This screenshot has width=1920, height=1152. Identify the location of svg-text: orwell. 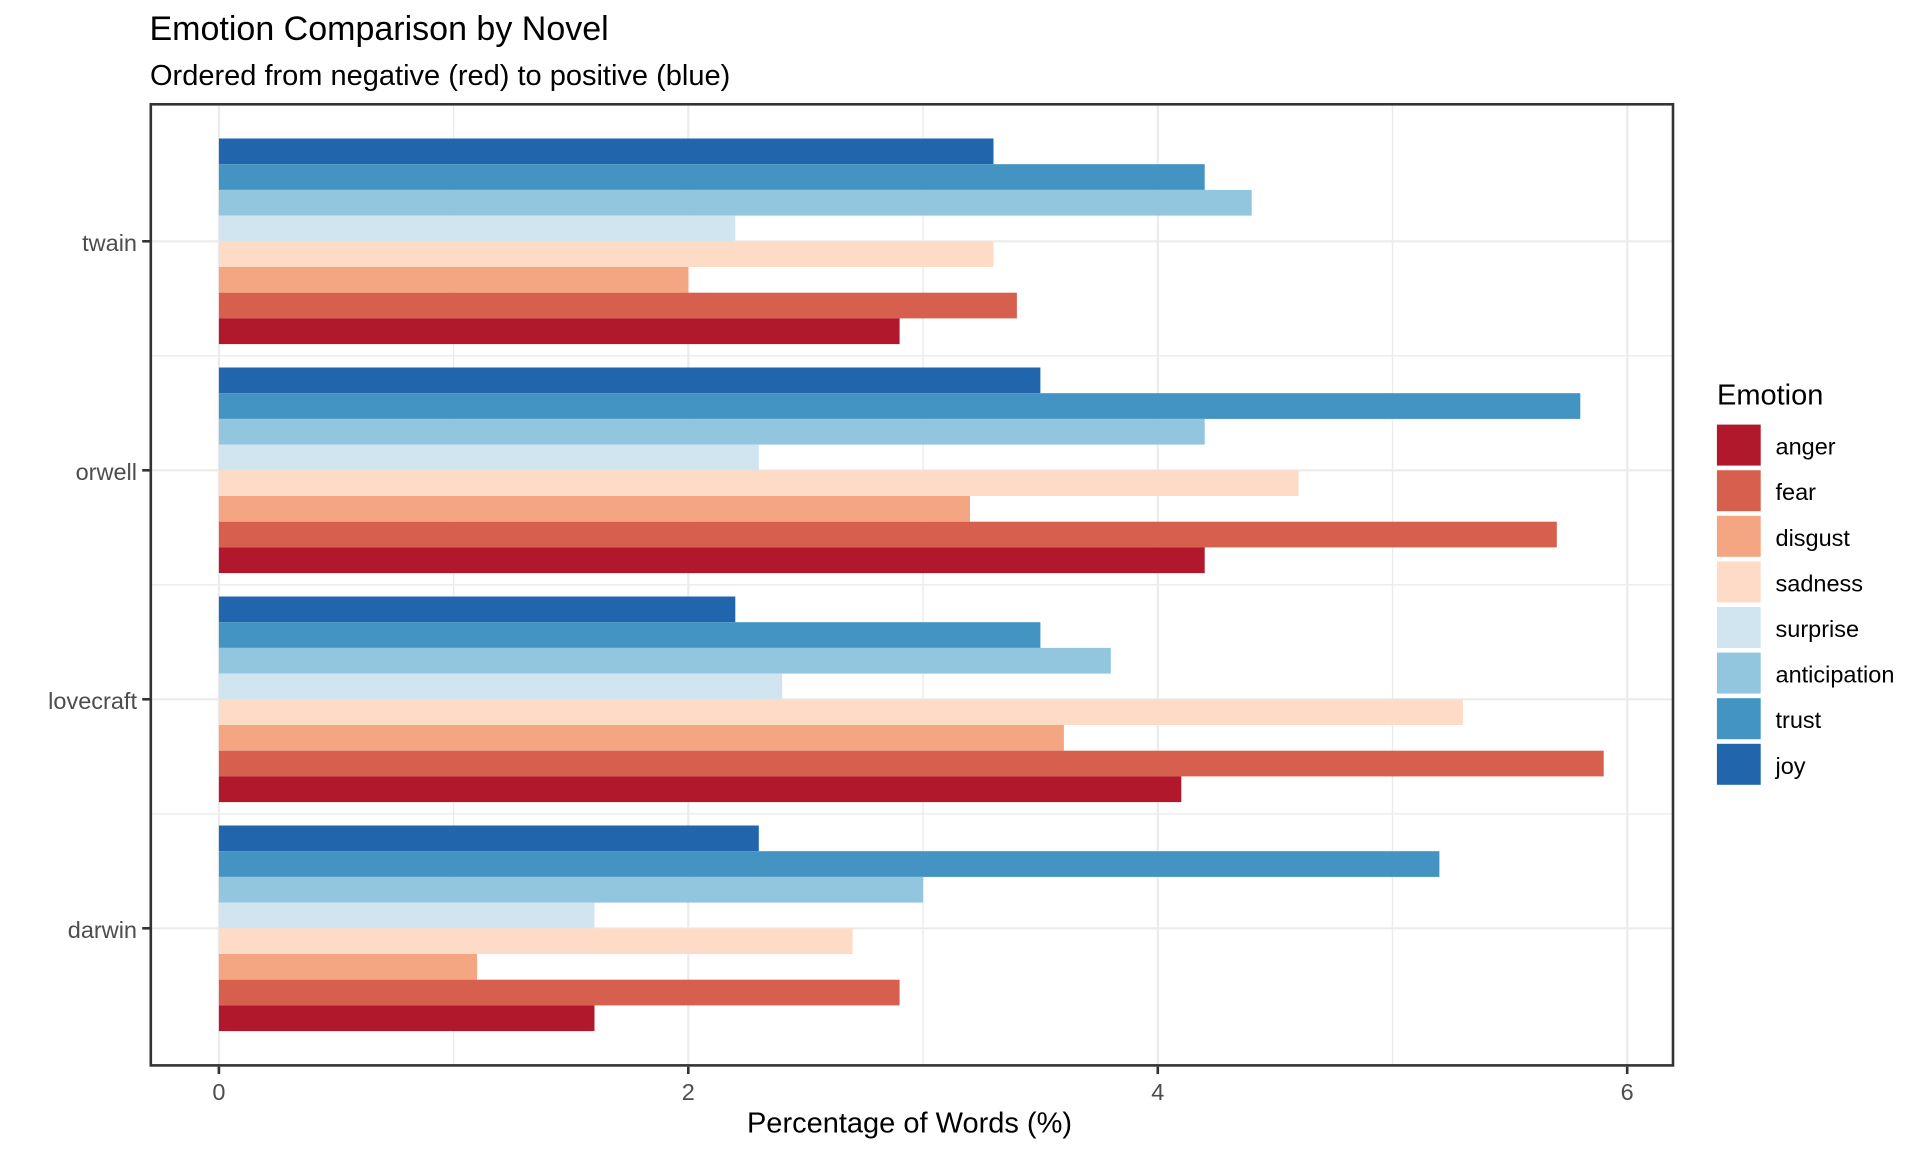
(106, 472).